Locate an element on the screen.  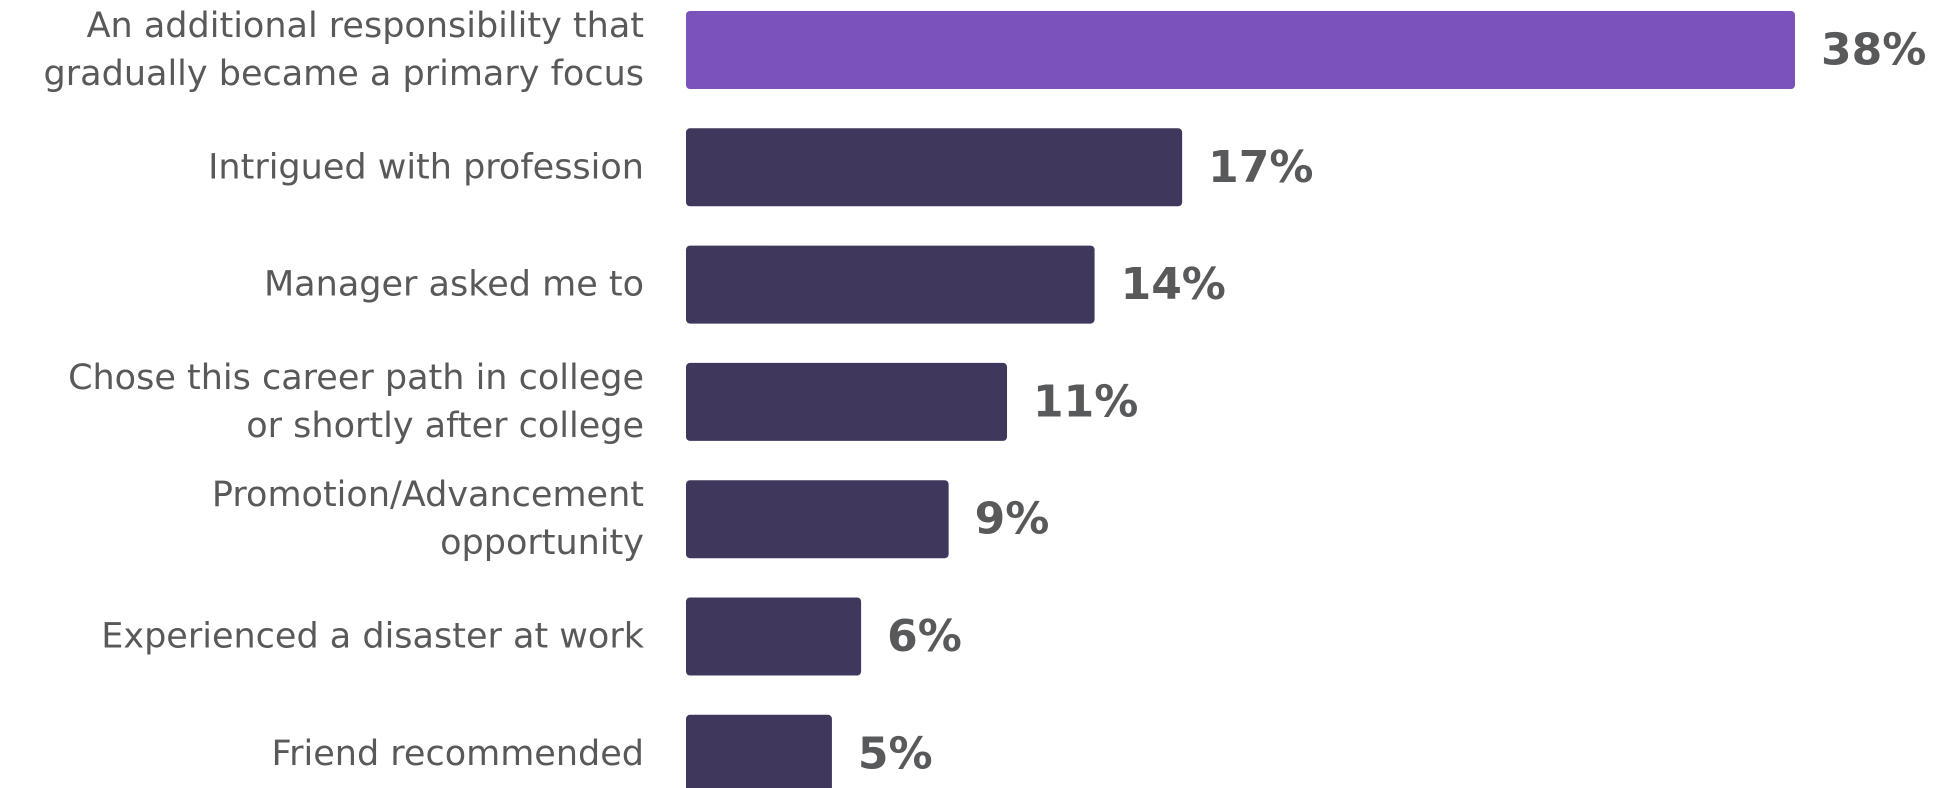
category-label-line: Intrigued with profession is located at coordinates (426, 167).